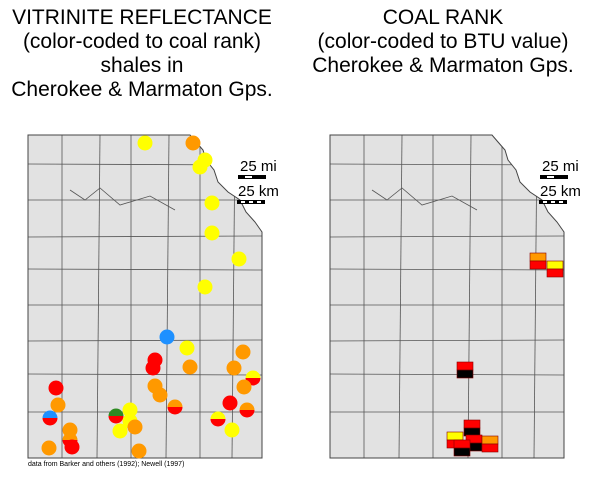  Describe the element at coordinates (142, 41) in the screenshot. I see `title-line: (color-coded to coal rank)` at that location.